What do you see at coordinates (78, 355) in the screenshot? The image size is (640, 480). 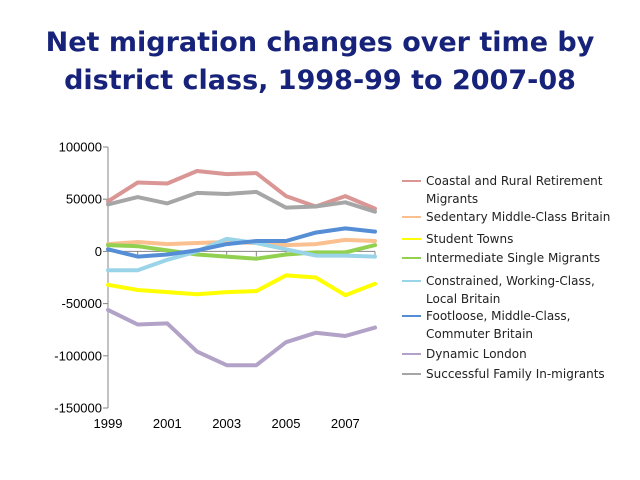 I see `y-tick-label: -100000` at bounding box center [78, 355].